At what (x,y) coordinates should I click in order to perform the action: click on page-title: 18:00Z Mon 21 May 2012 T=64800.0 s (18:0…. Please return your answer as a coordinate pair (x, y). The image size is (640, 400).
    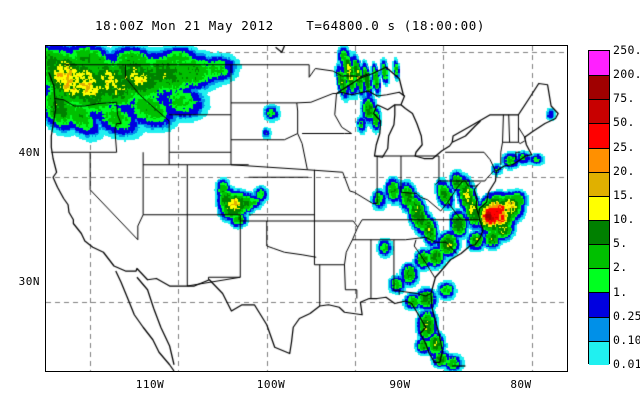
    Looking at the image, I should click on (290, 25).